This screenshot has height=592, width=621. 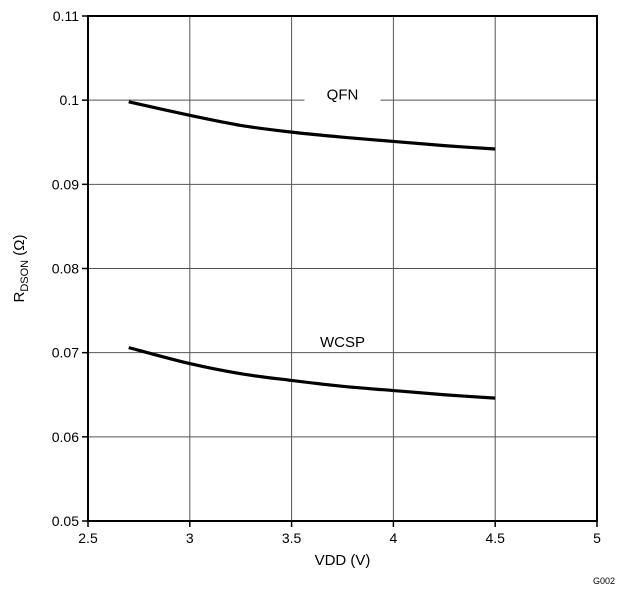 I want to click on figure-code: G002, so click(x=604, y=581).